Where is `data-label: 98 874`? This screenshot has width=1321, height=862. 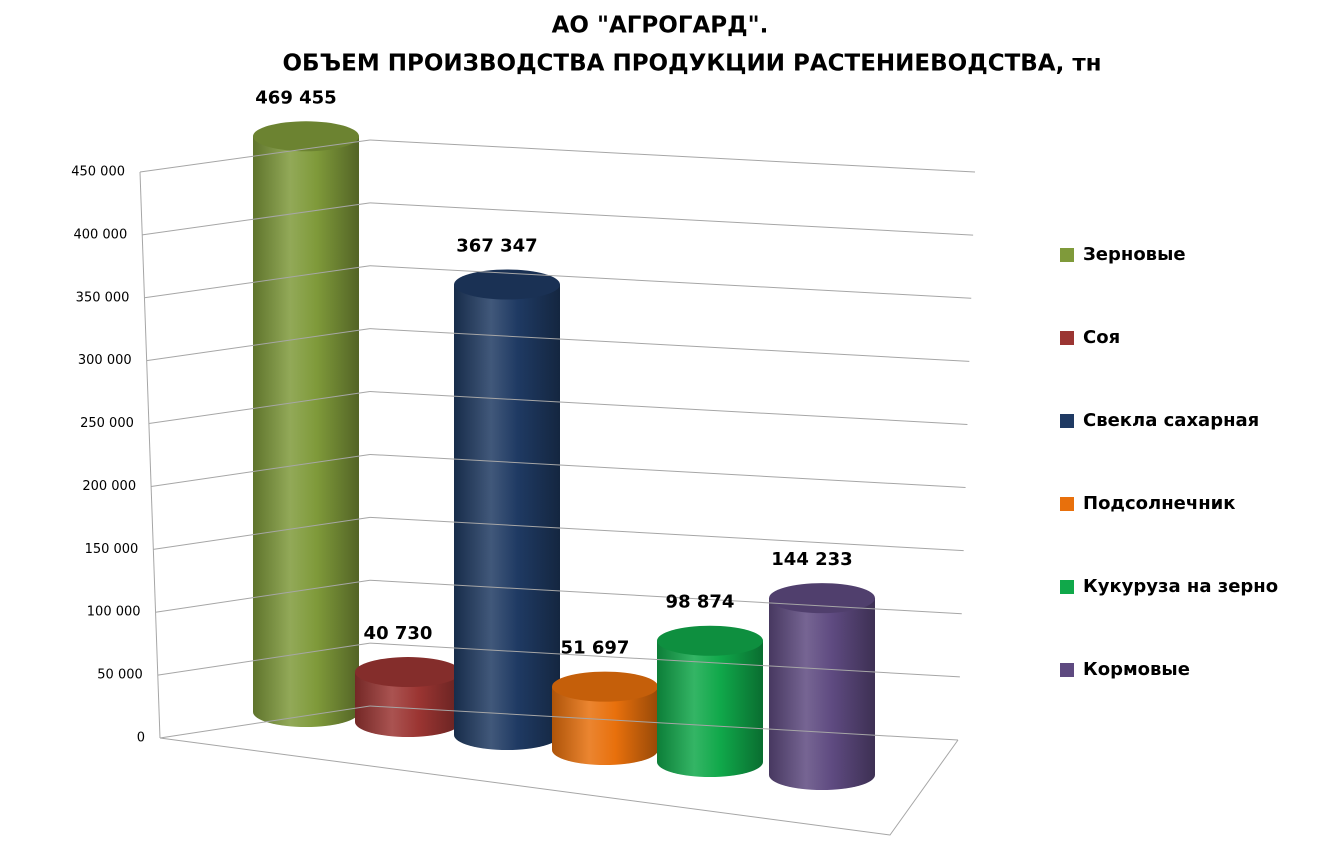 data-label: 98 874 is located at coordinates (700, 602).